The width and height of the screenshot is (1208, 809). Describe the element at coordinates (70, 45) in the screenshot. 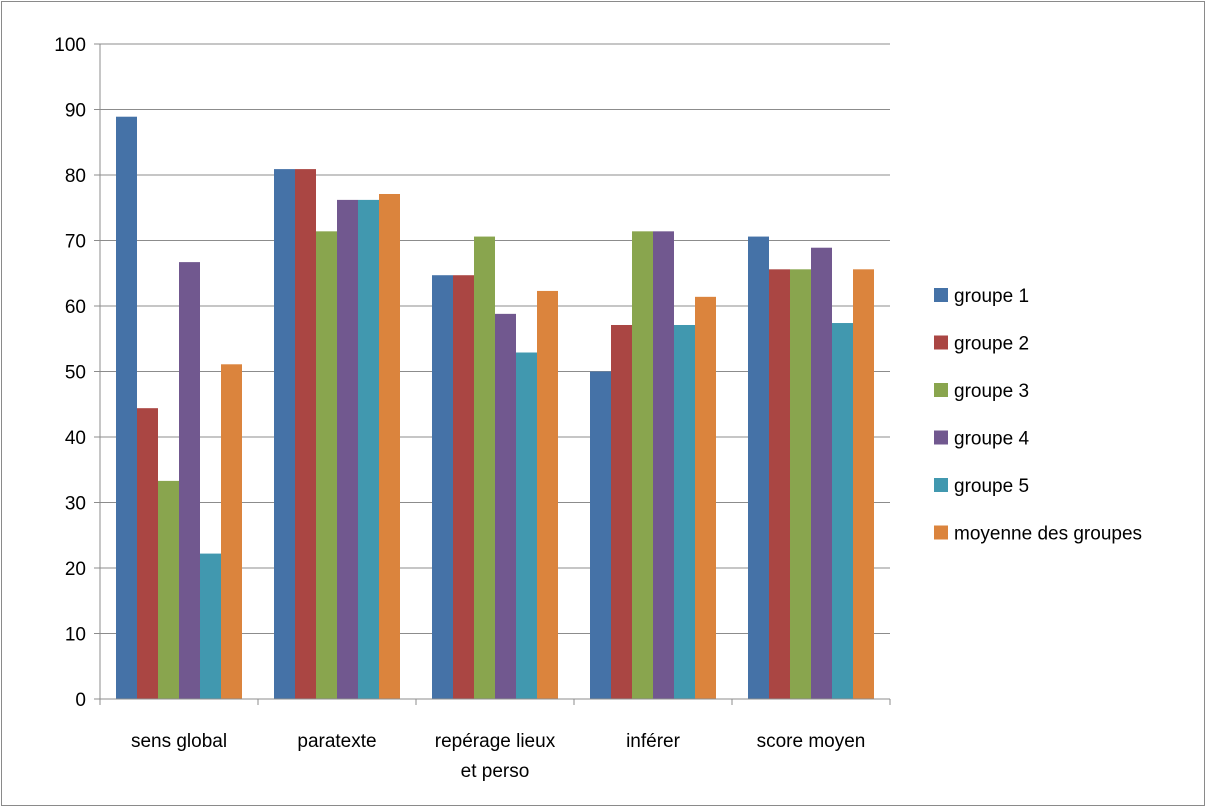

I see `y-tick-label: 100` at that location.